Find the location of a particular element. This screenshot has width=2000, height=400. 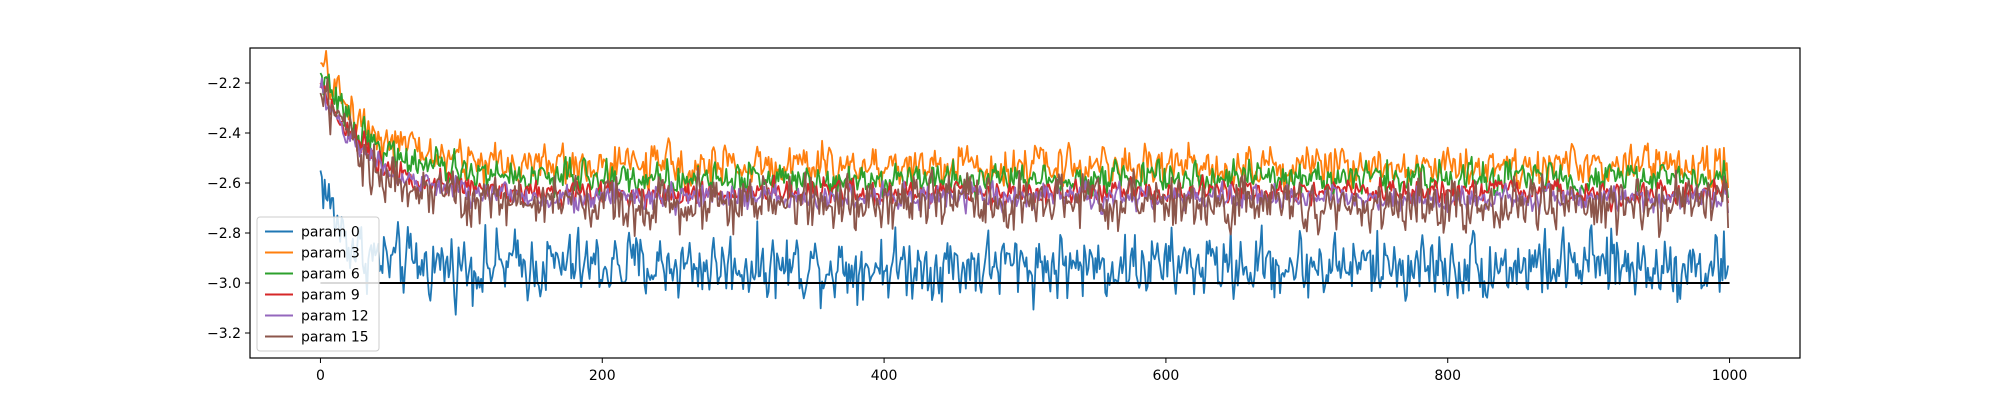

y-tick-label: −3.0 is located at coordinates (224, 284).